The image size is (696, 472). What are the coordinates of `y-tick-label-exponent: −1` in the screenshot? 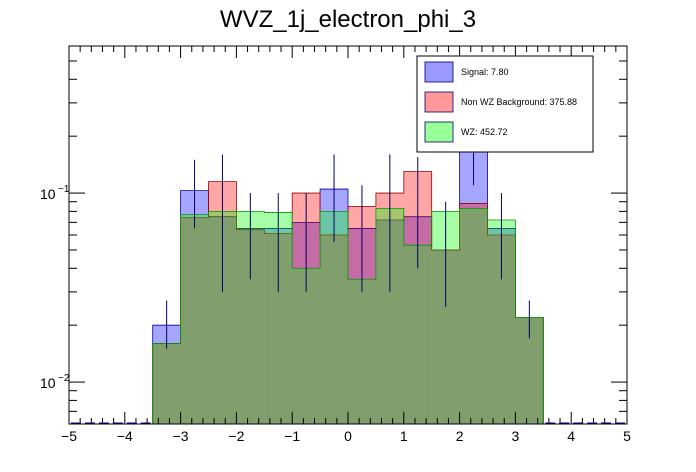 It's located at (64, 189).